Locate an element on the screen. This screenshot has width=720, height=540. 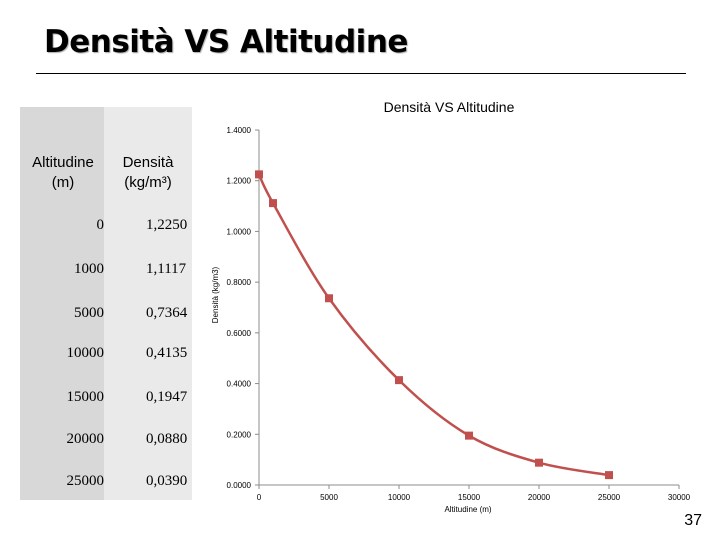
table-row-density: 0,4135 is located at coordinates (167, 353).